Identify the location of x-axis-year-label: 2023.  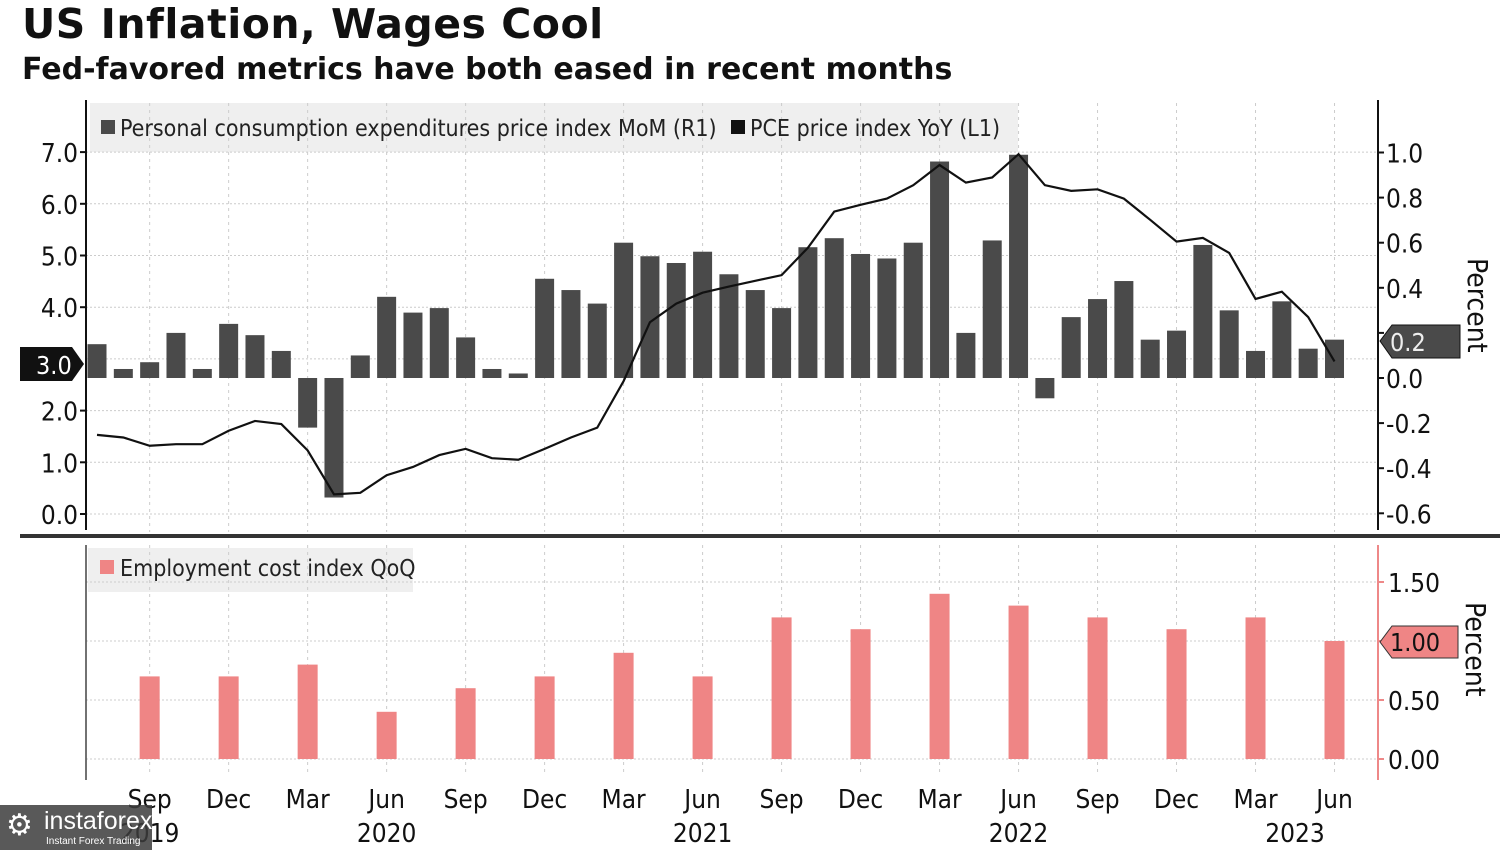
(1295, 834).